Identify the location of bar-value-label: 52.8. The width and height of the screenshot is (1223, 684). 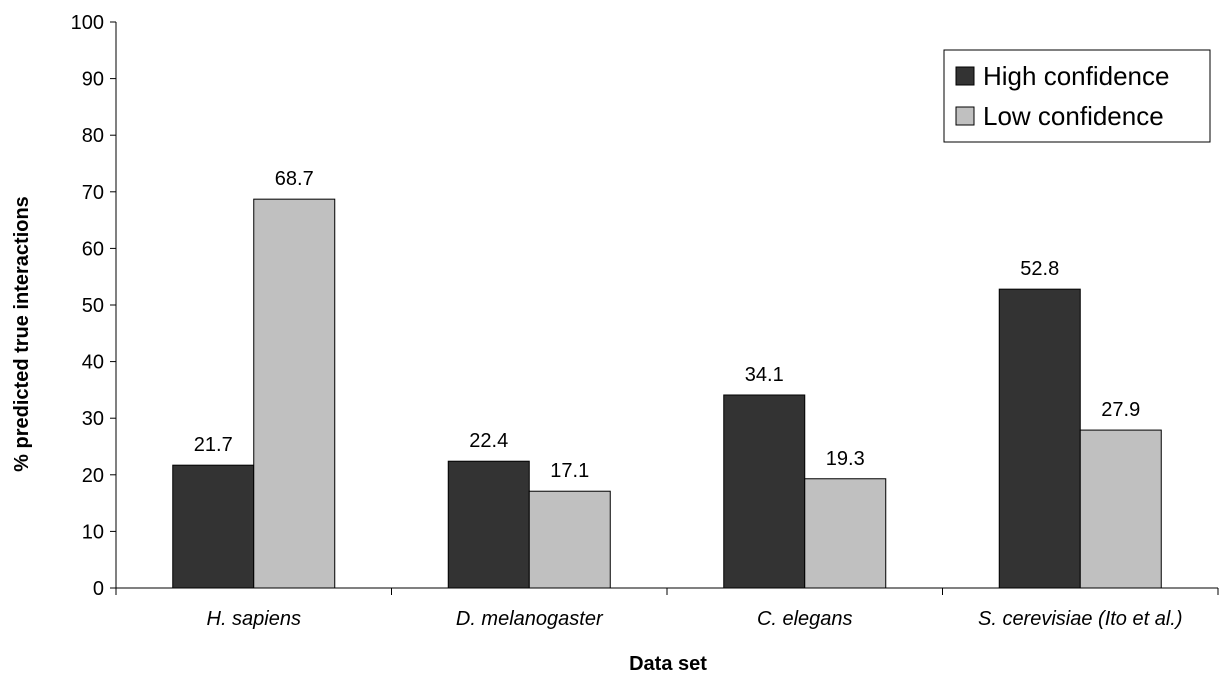
(1039, 269).